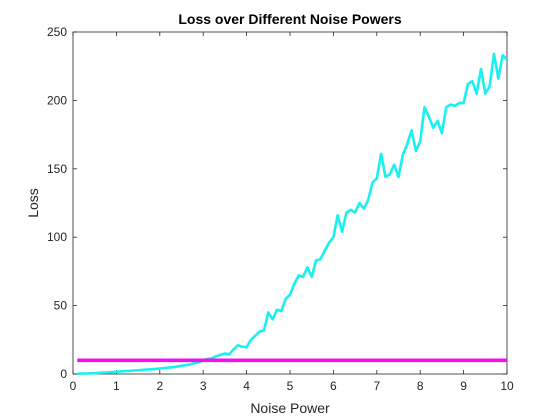  I want to click on x-tick-label: 9, so click(463, 386).